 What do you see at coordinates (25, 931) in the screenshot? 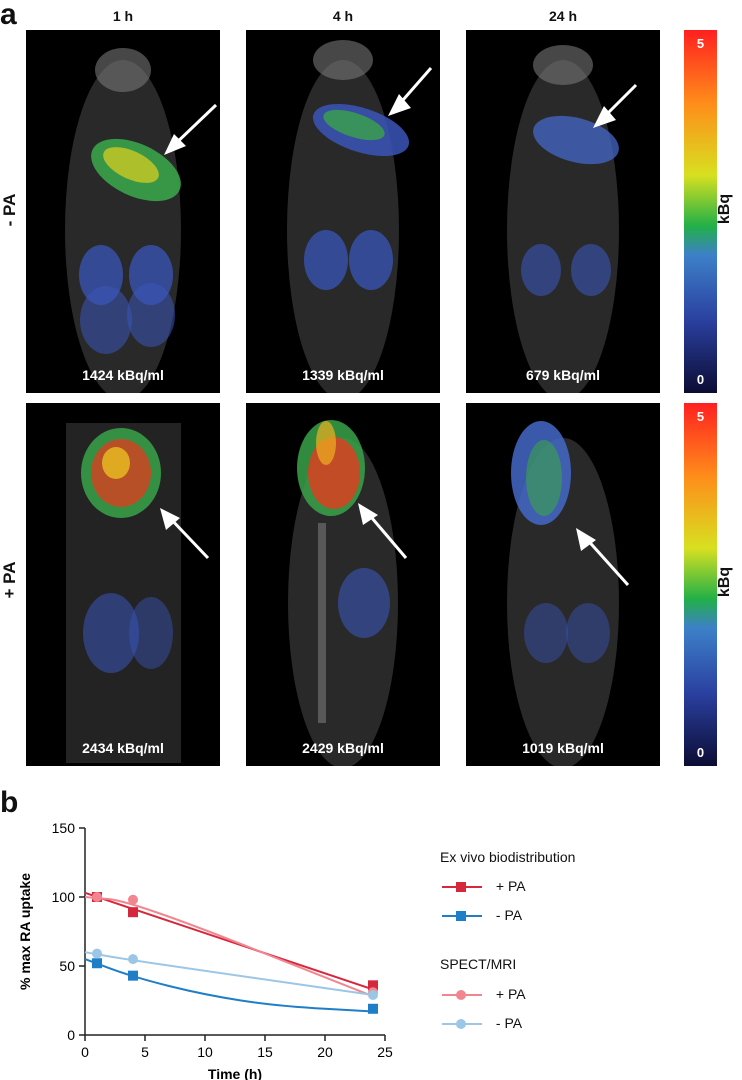
I see `y-axis-label: % max RA uptake` at bounding box center [25, 931].